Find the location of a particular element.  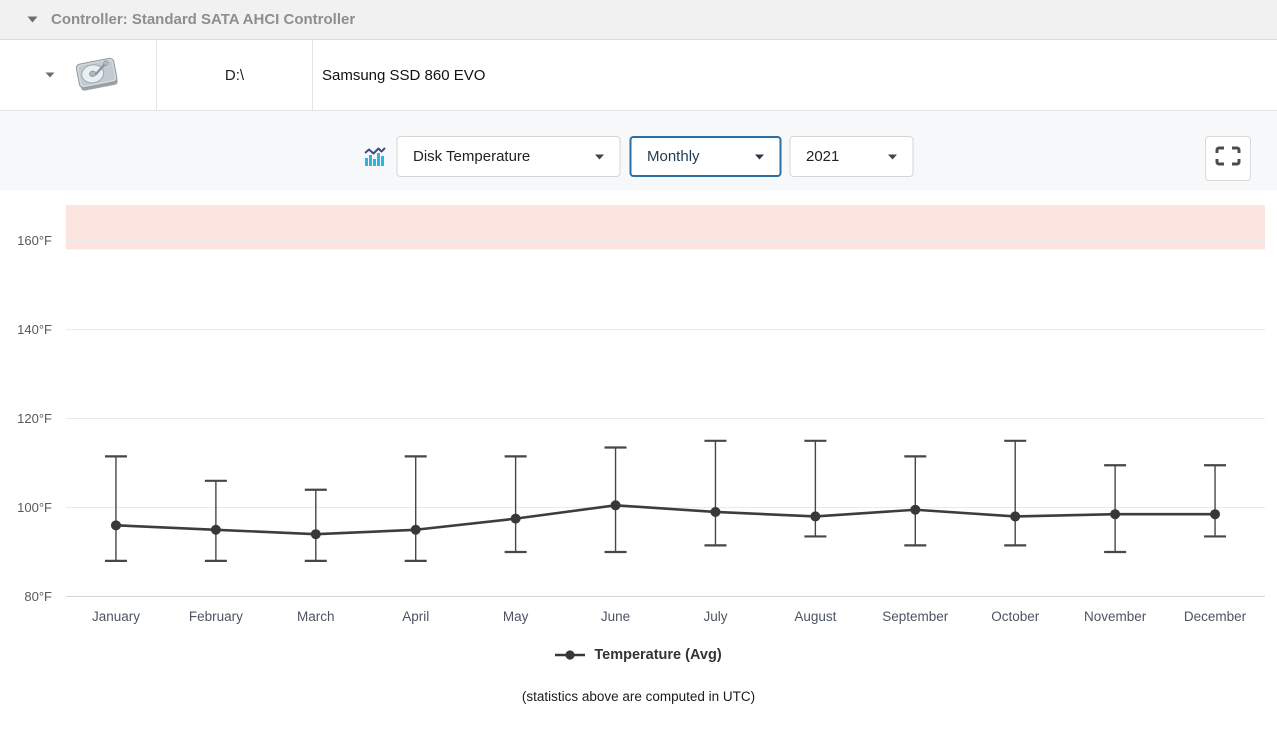

x-axis-label: March is located at coordinates (316, 616).